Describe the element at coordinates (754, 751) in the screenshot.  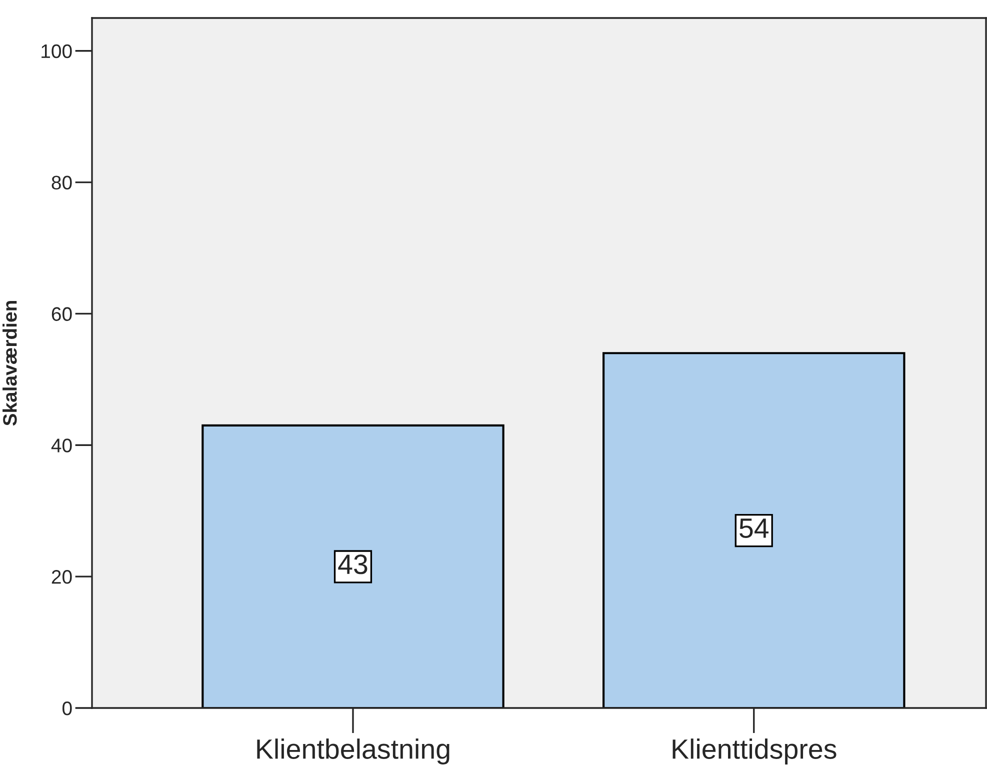
I see `x-tick-label: Klienttidspres` at that location.